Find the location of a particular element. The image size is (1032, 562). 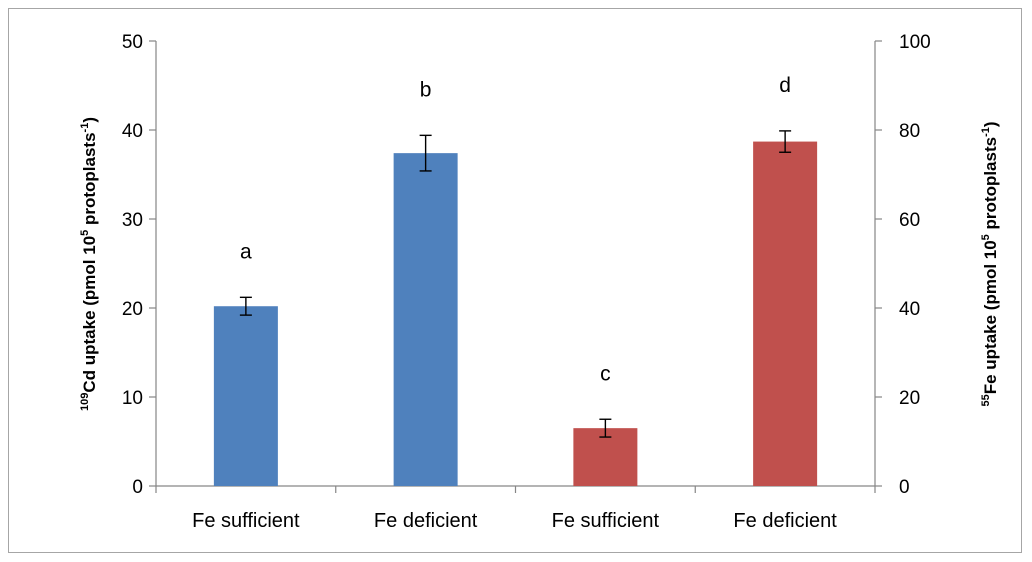

left-axis-tick-label: 10 is located at coordinates (132, 398).